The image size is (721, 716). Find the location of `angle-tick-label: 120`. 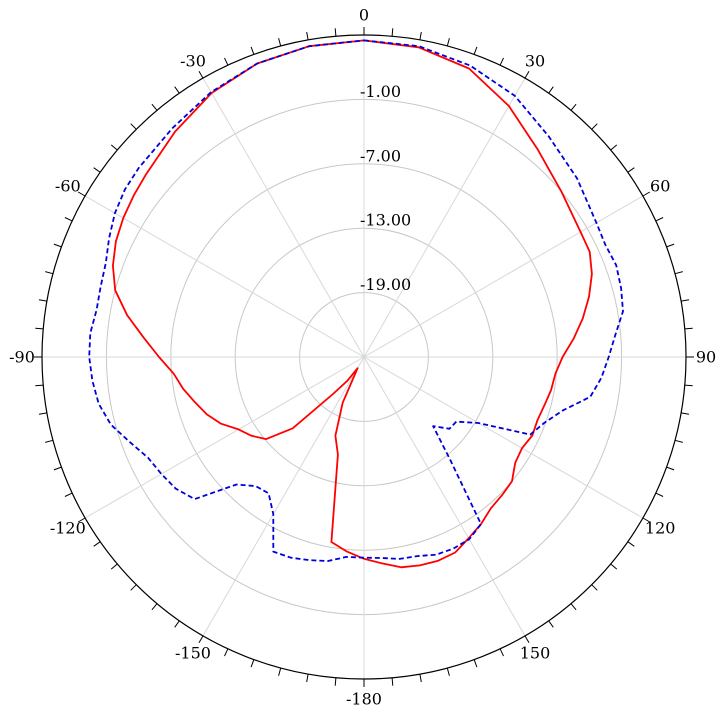

angle-tick-label: 120 is located at coordinates (660, 528).